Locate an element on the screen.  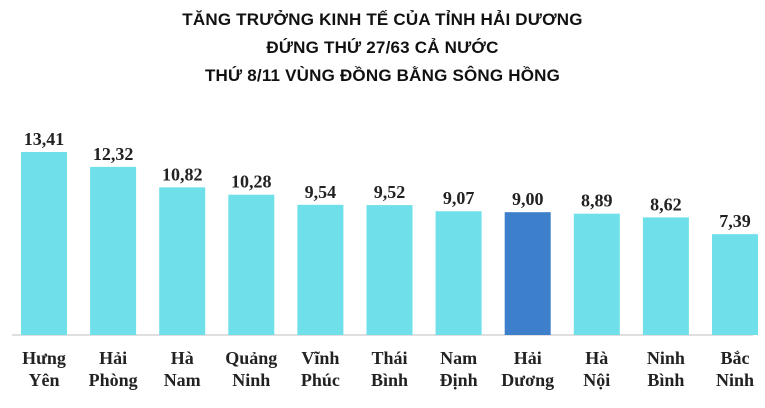
category-label-0-line-1: Yên is located at coordinates (44, 380).